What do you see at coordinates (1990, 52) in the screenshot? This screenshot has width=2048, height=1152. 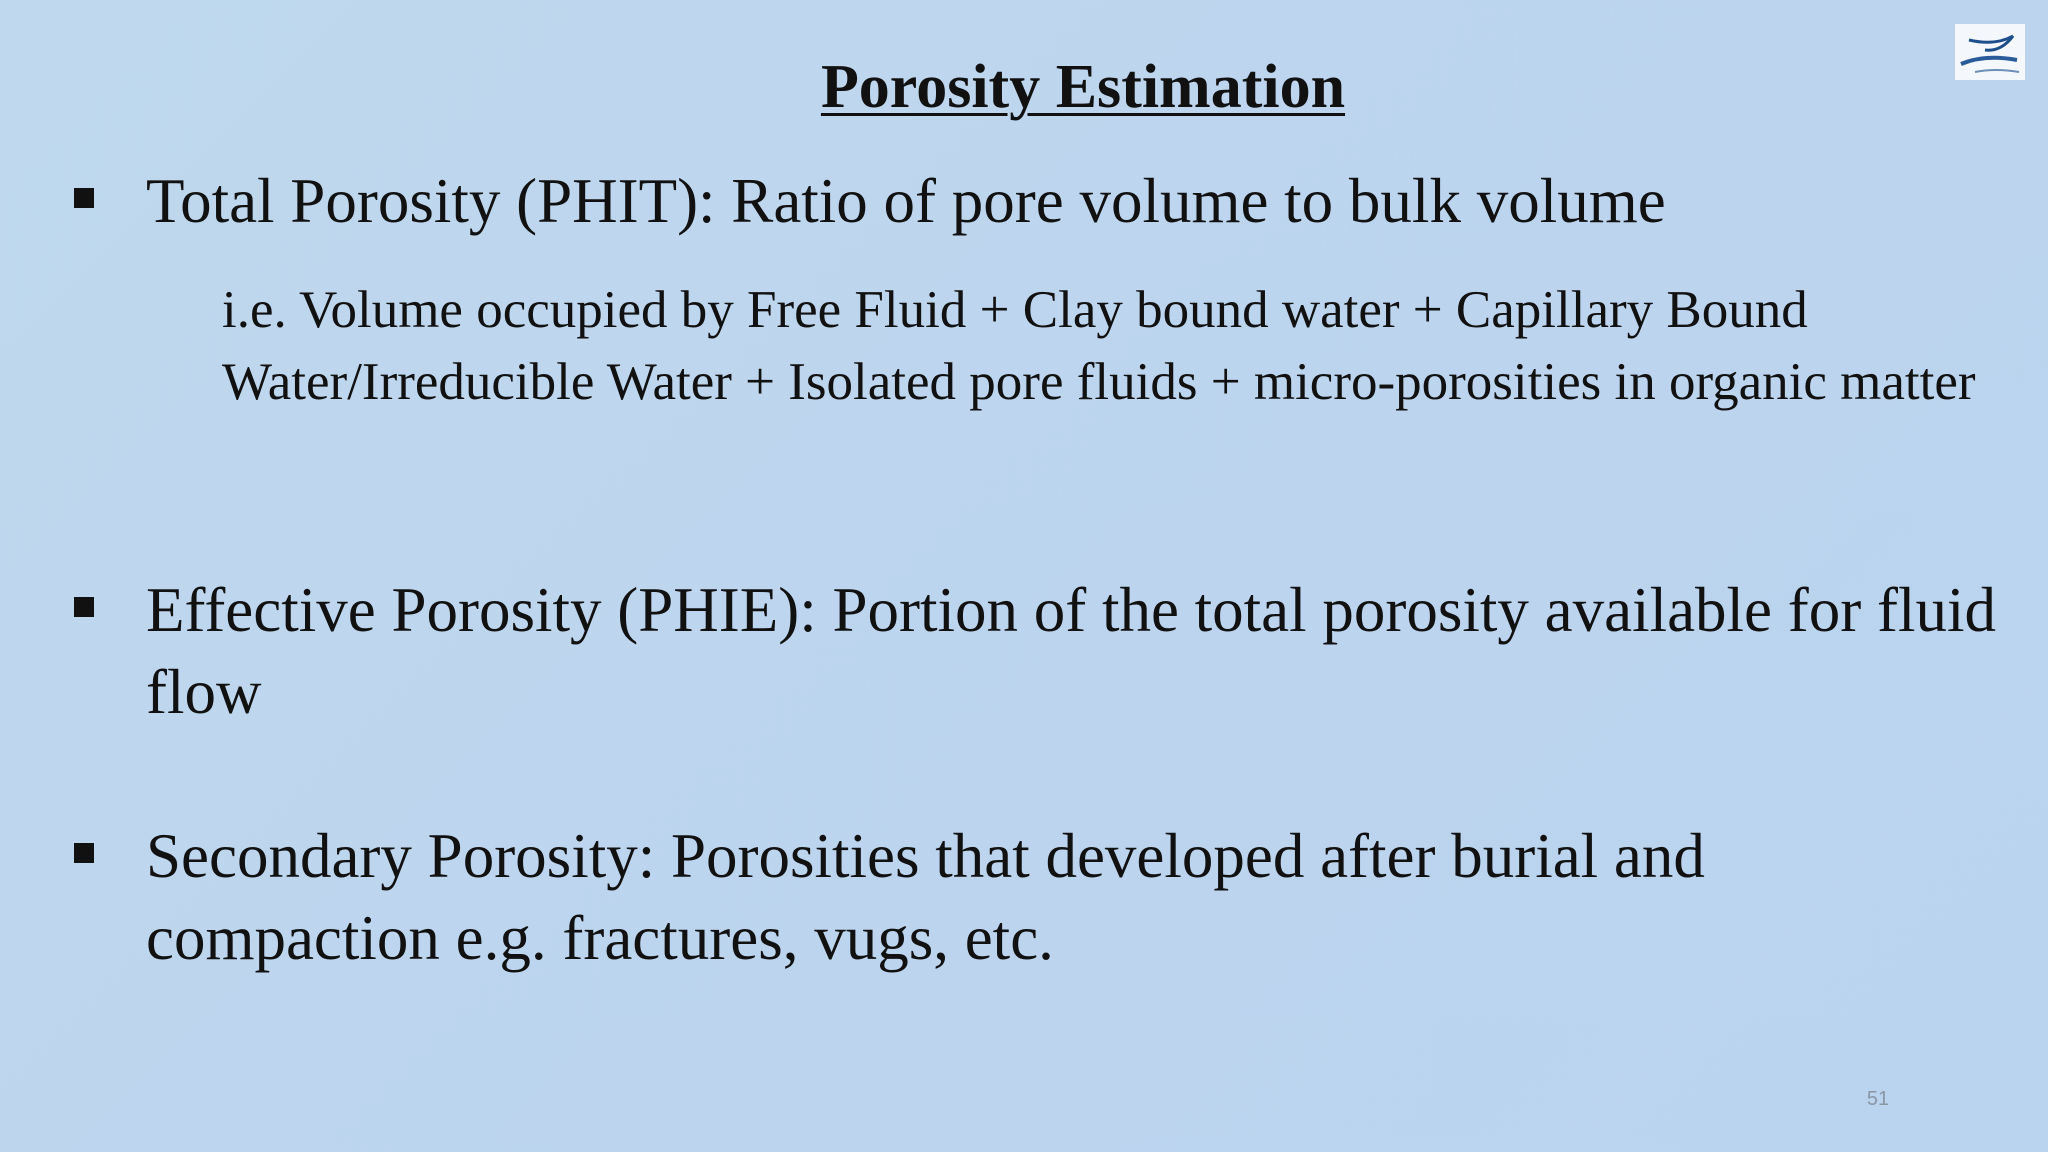 I see `logo` at bounding box center [1990, 52].